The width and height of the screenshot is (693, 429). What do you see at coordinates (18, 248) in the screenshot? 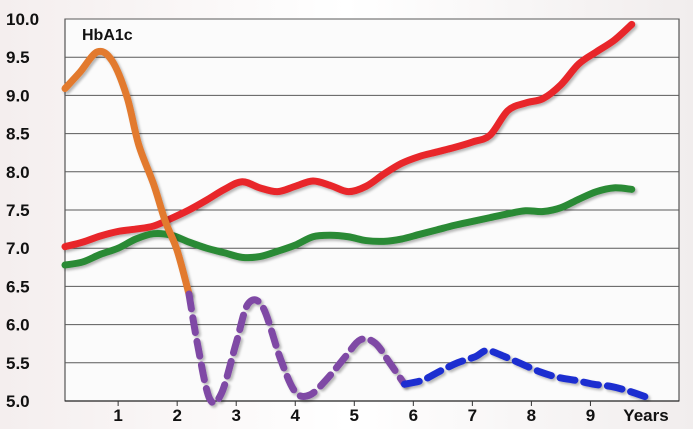
I see `y-tick-label: 7.0` at bounding box center [18, 248].